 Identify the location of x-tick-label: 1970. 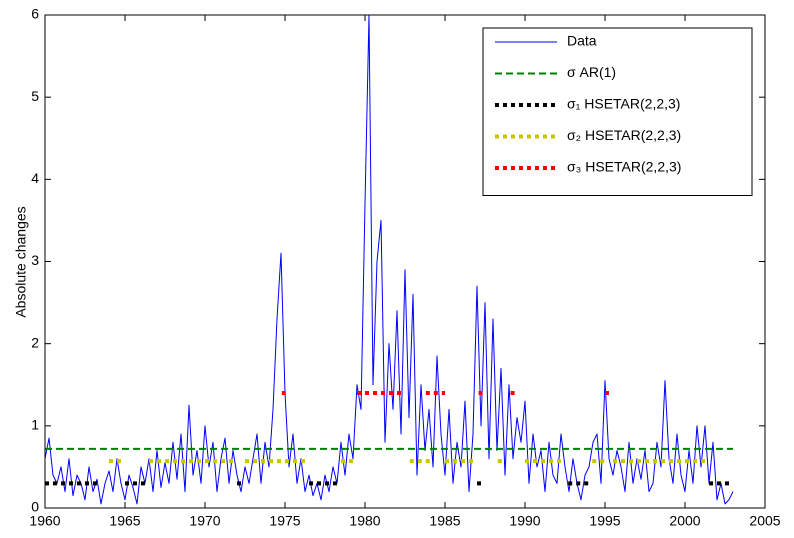
(204, 521).